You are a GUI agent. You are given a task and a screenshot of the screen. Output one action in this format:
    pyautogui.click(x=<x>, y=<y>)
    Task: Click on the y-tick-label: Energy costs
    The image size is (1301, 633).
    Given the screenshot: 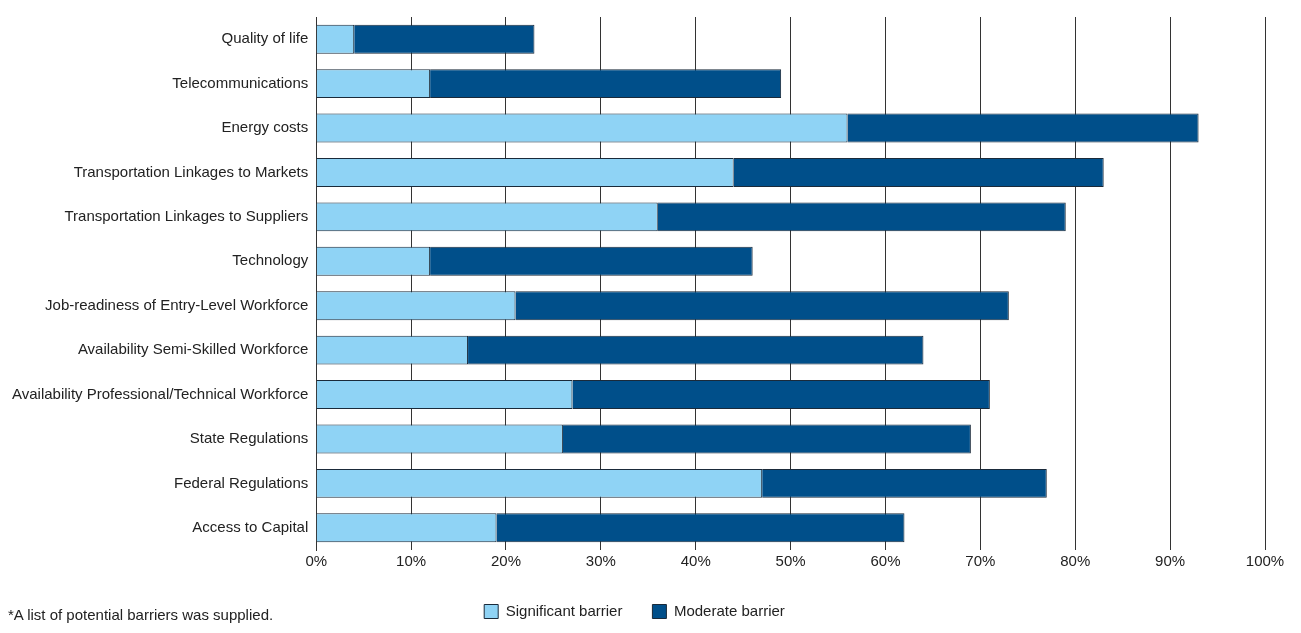 What is the action you would take?
    pyautogui.click(x=265, y=127)
    